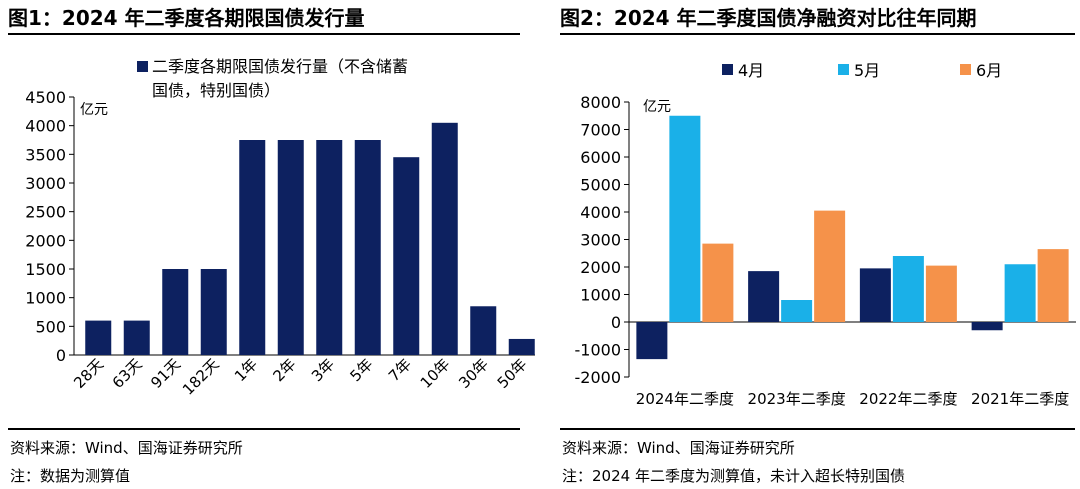 The height and width of the screenshot is (489, 1080). What do you see at coordinates (817, 429) in the screenshot?
I see `right-footer-rule` at bounding box center [817, 429].